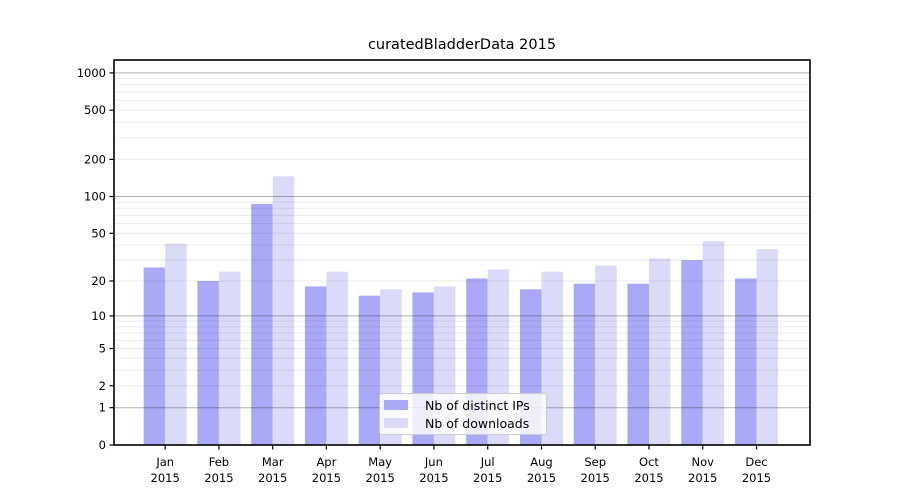 This screenshot has height=500, width=900. Describe the element at coordinates (95, 159) in the screenshot. I see `y-tick-label-200: 200` at that location.